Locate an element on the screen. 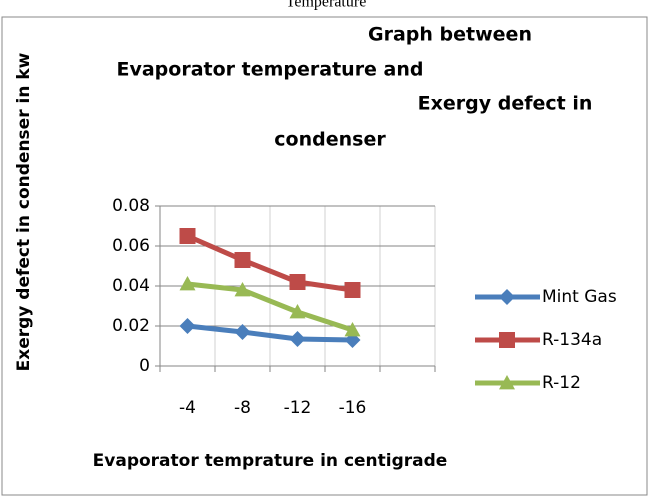 The height and width of the screenshot is (498, 652). chart-title: condenser is located at coordinates (330, 140).